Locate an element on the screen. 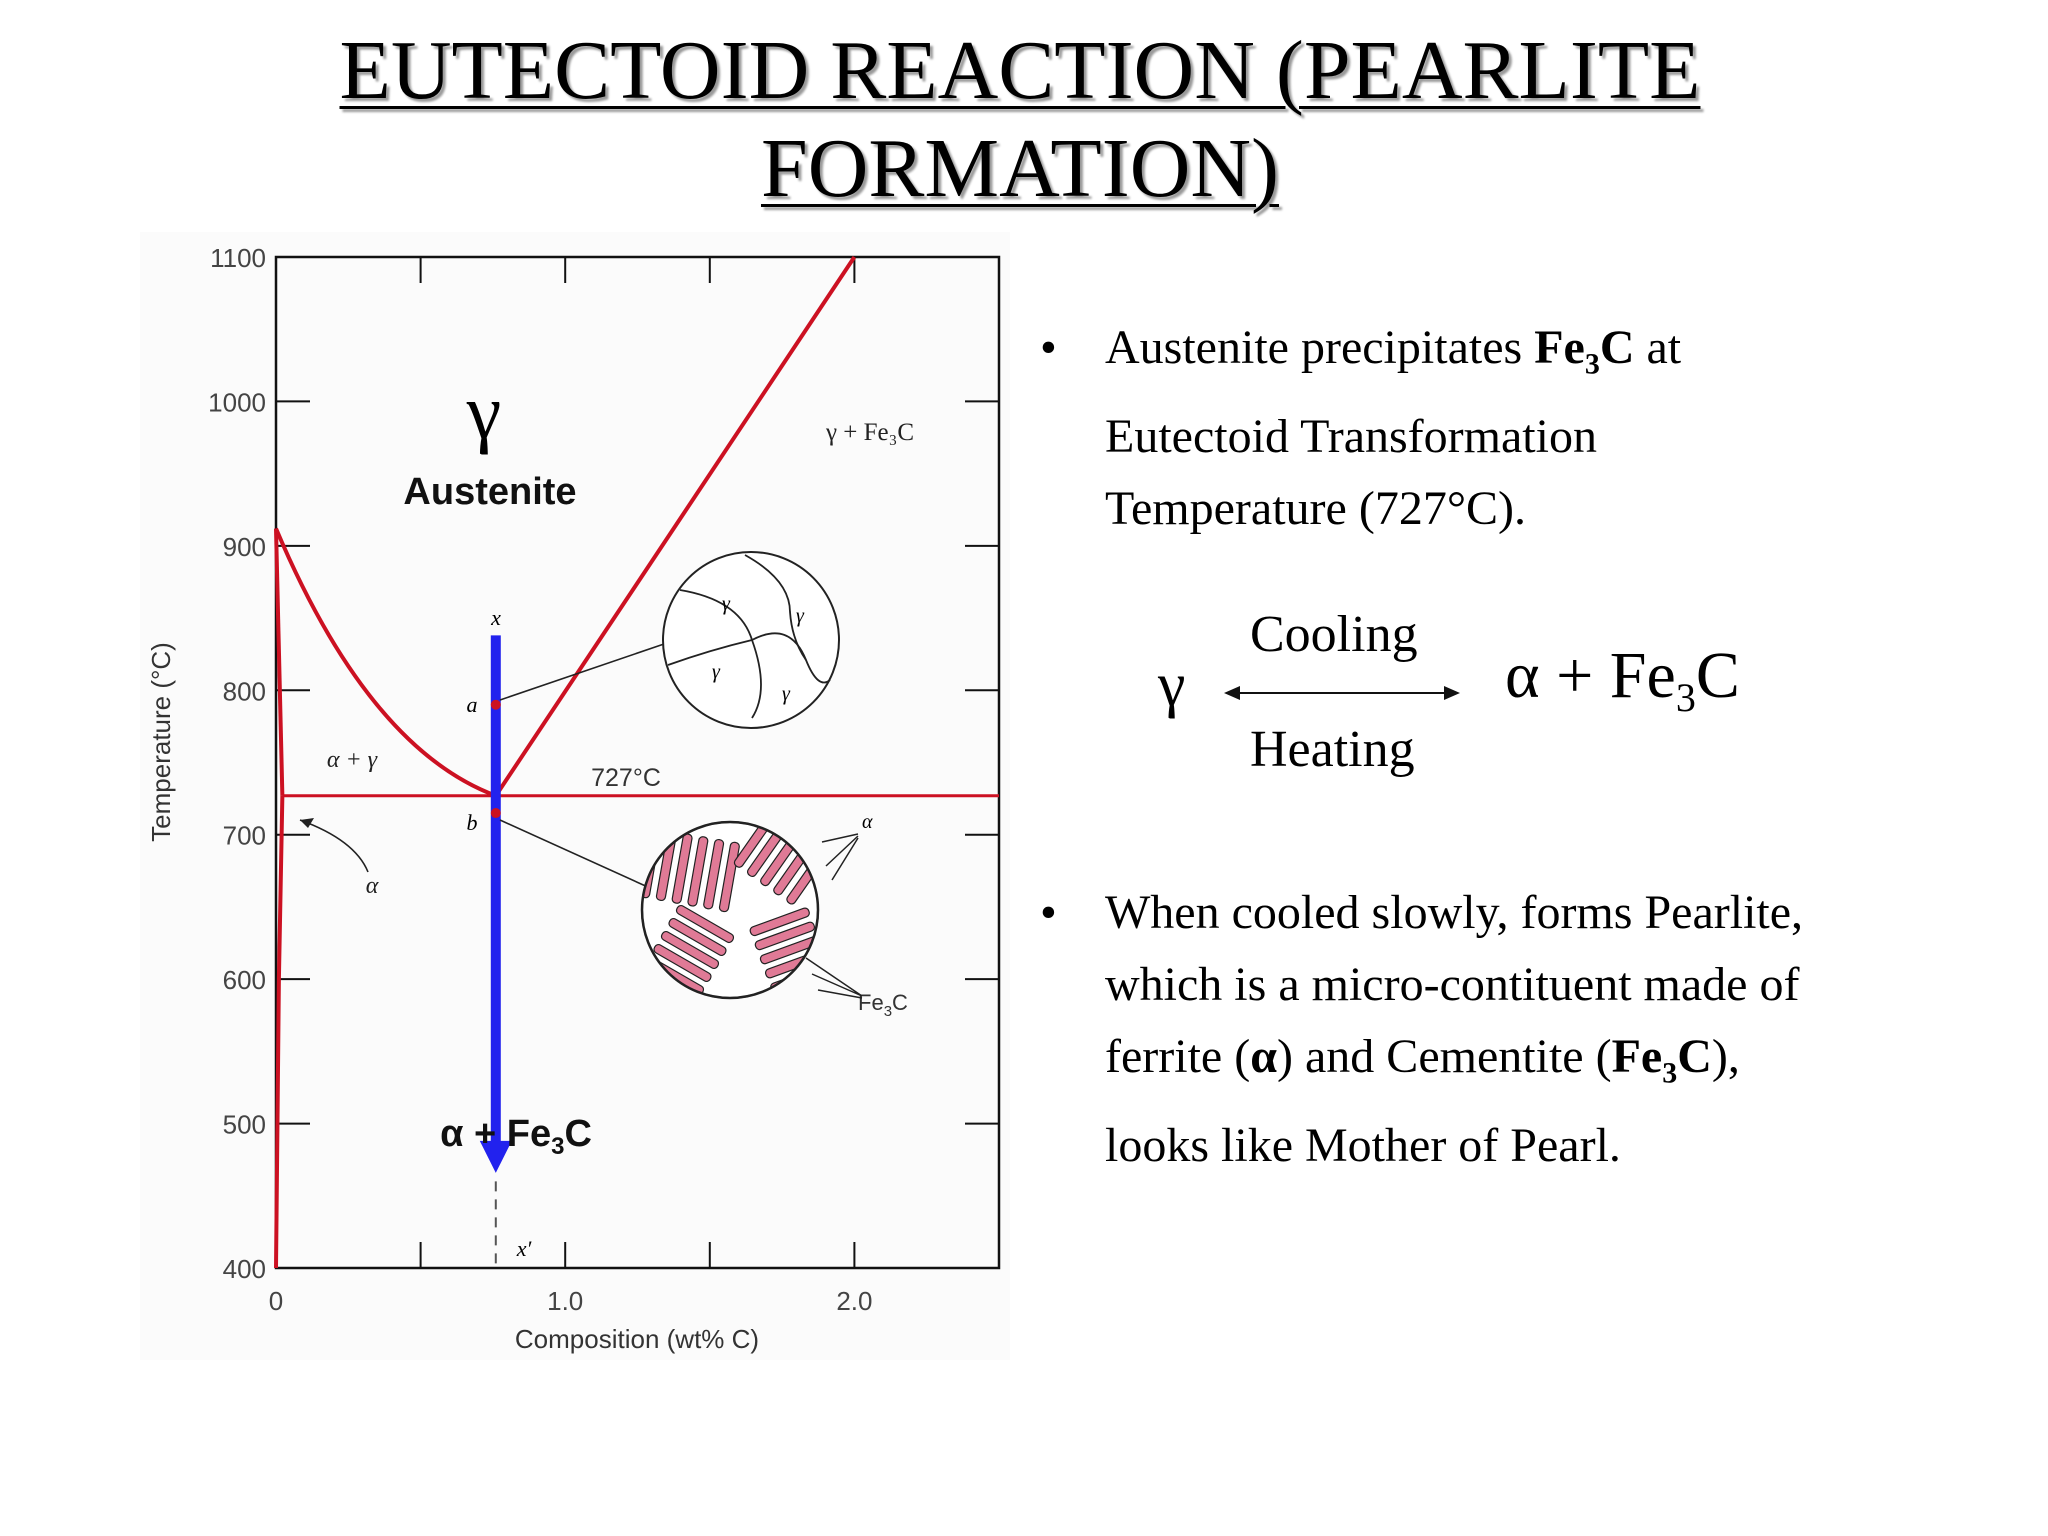  bullet-line: Eutectoid Transformation is located at coordinates (1351, 436).